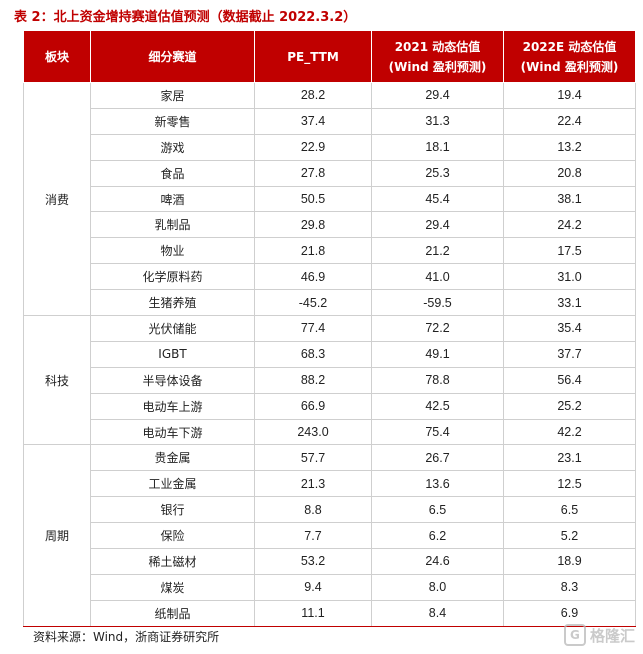  Describe the element at coordinates (172, 251) in the screenshot. I see `subsector-cell: 物业` at that location.